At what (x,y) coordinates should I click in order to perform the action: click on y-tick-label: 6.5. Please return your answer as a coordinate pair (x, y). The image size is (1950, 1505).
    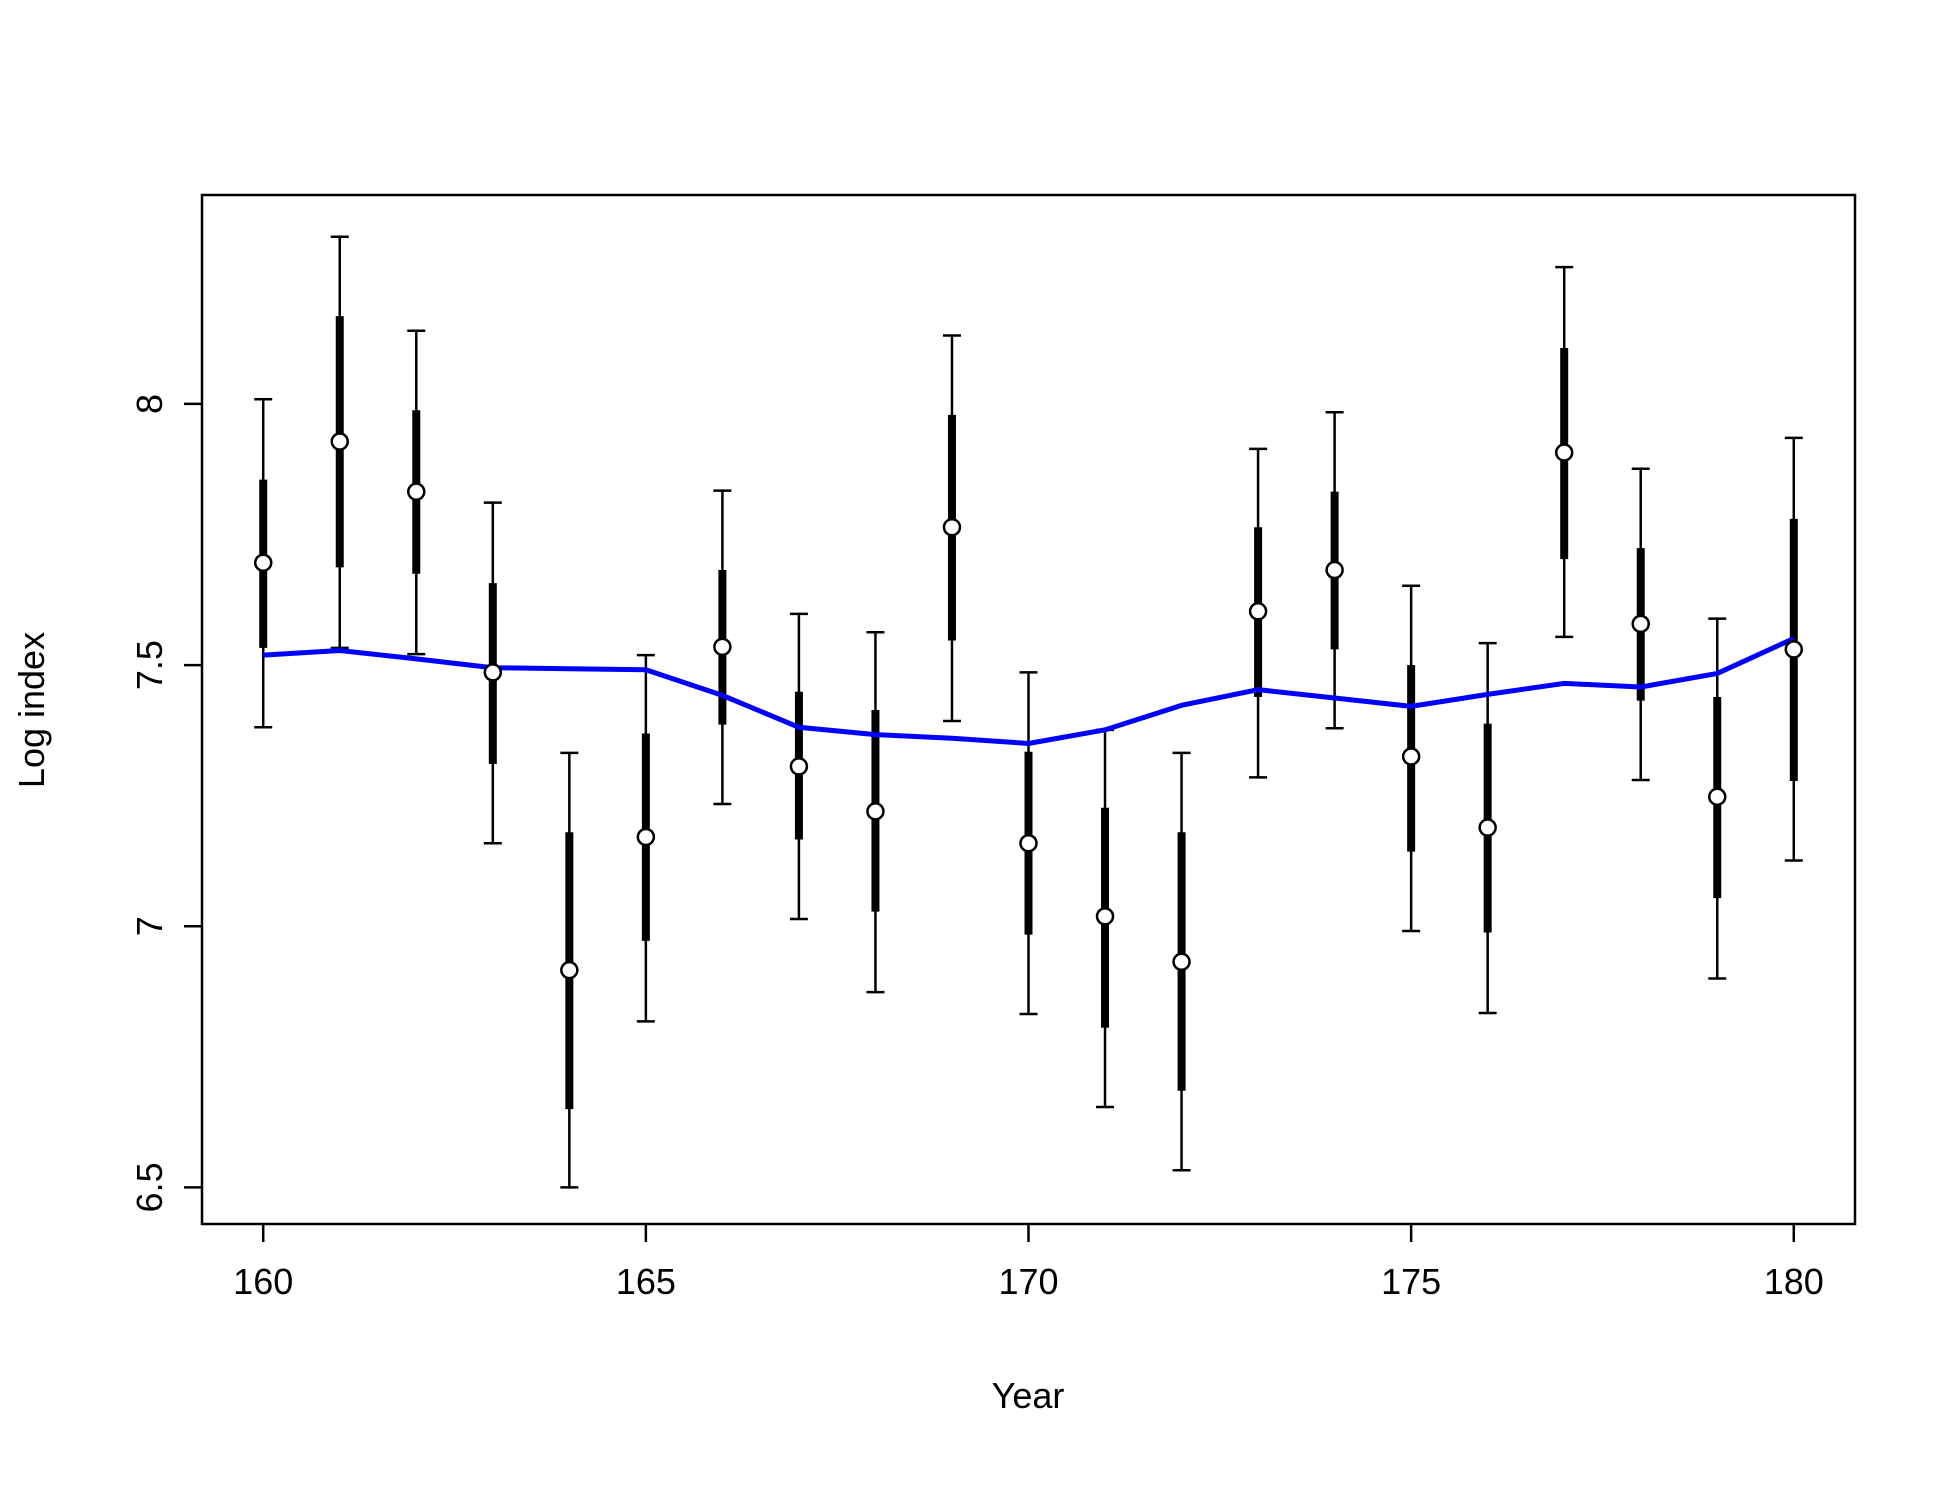
    Looking at the image, I should click on (149, 1187).